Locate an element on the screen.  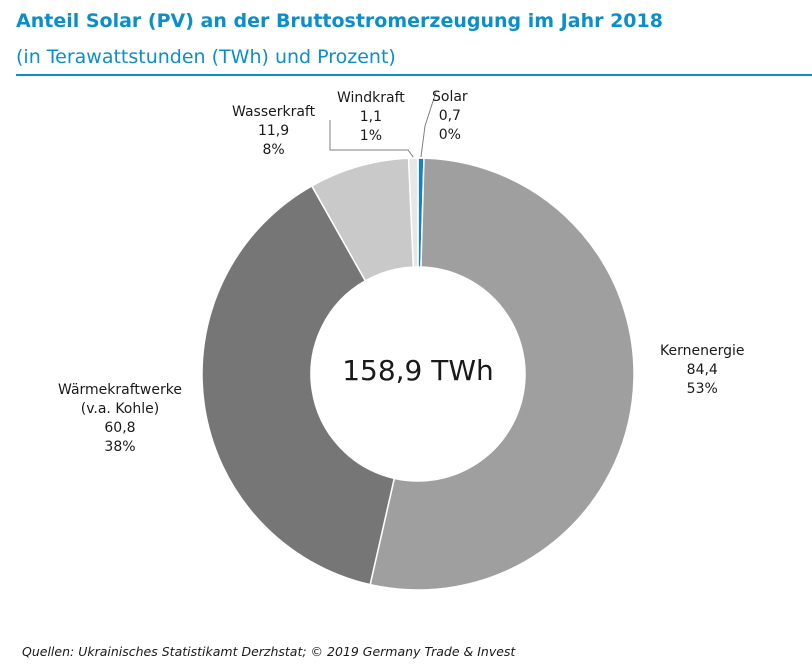
slice-label-percent: 8% is located at coordinates (273, 150).